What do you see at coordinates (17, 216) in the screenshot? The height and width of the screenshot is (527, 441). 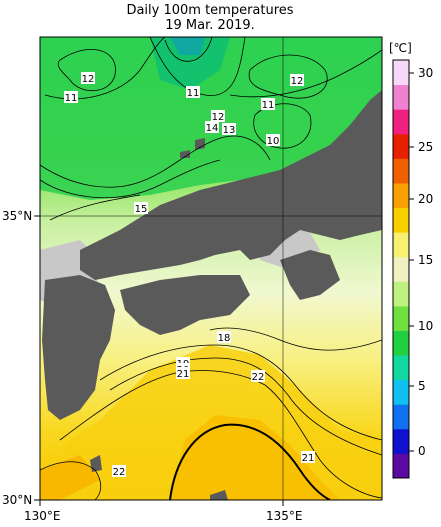 I see `lat-tick-35: 35°N` at bounding box center [17, 216].